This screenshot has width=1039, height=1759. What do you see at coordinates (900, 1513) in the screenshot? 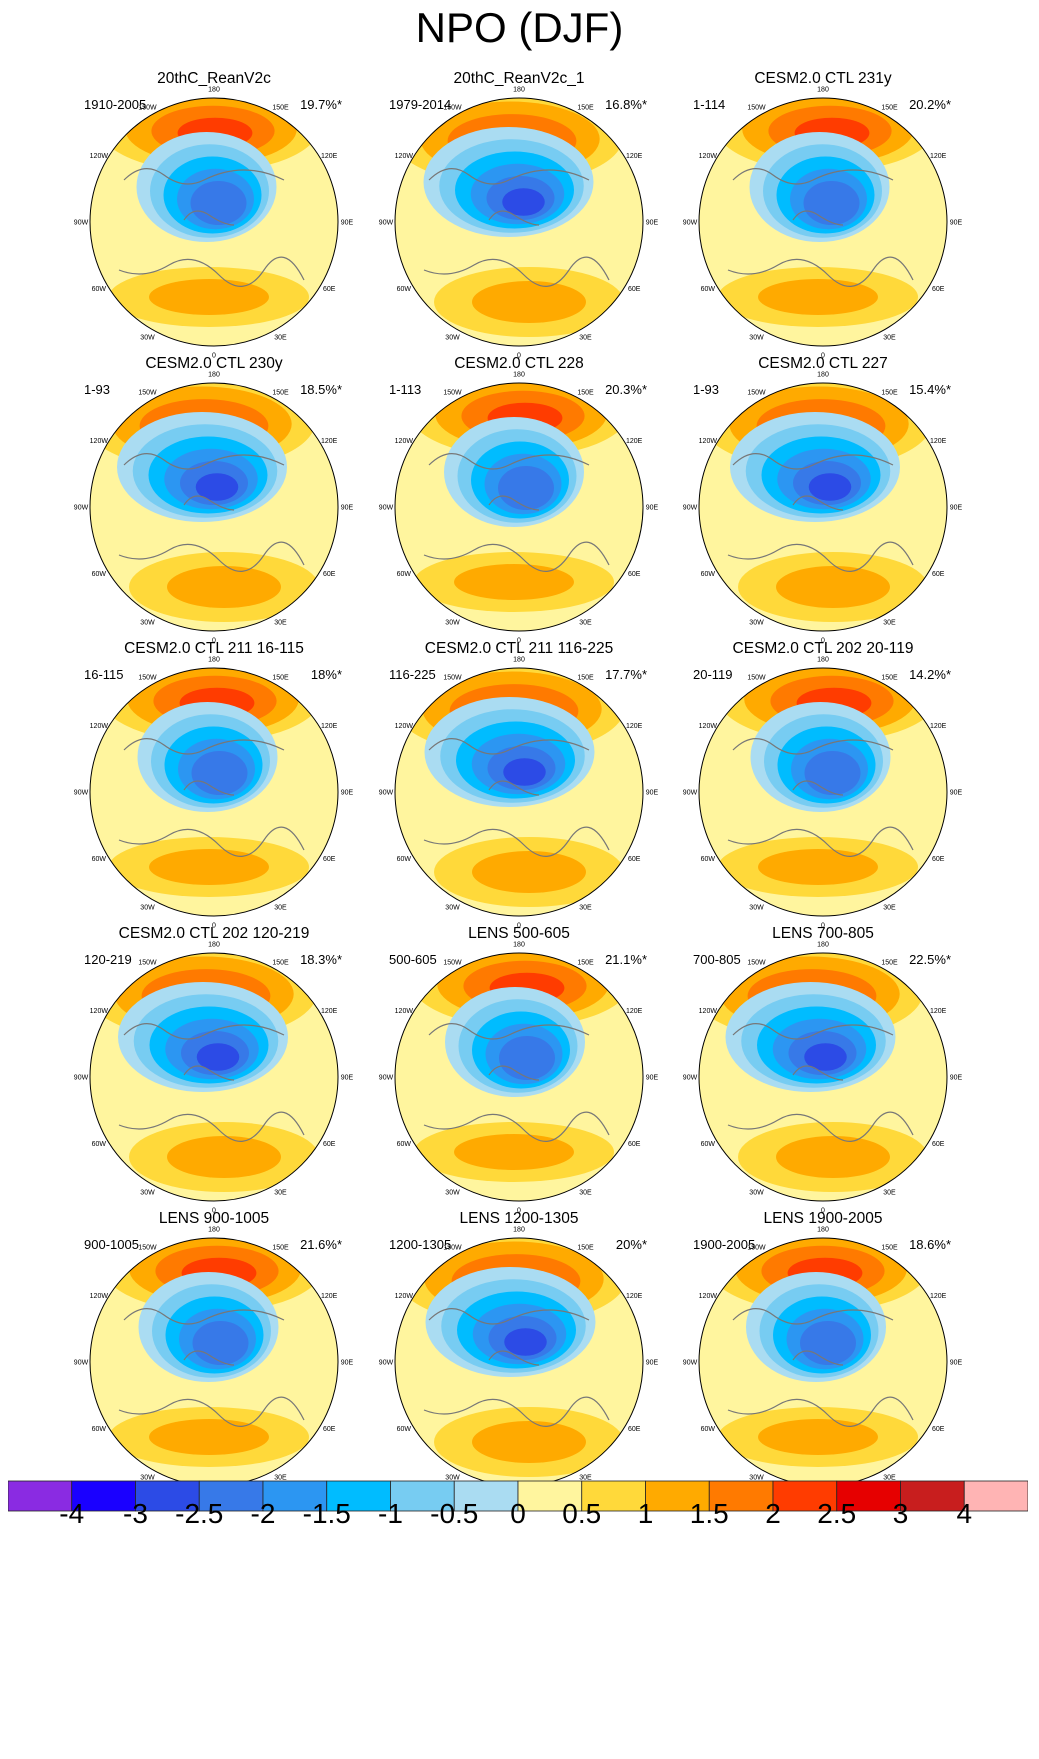
I see `colorbar-tick-label: 3` at bounding box center [900, 1513].